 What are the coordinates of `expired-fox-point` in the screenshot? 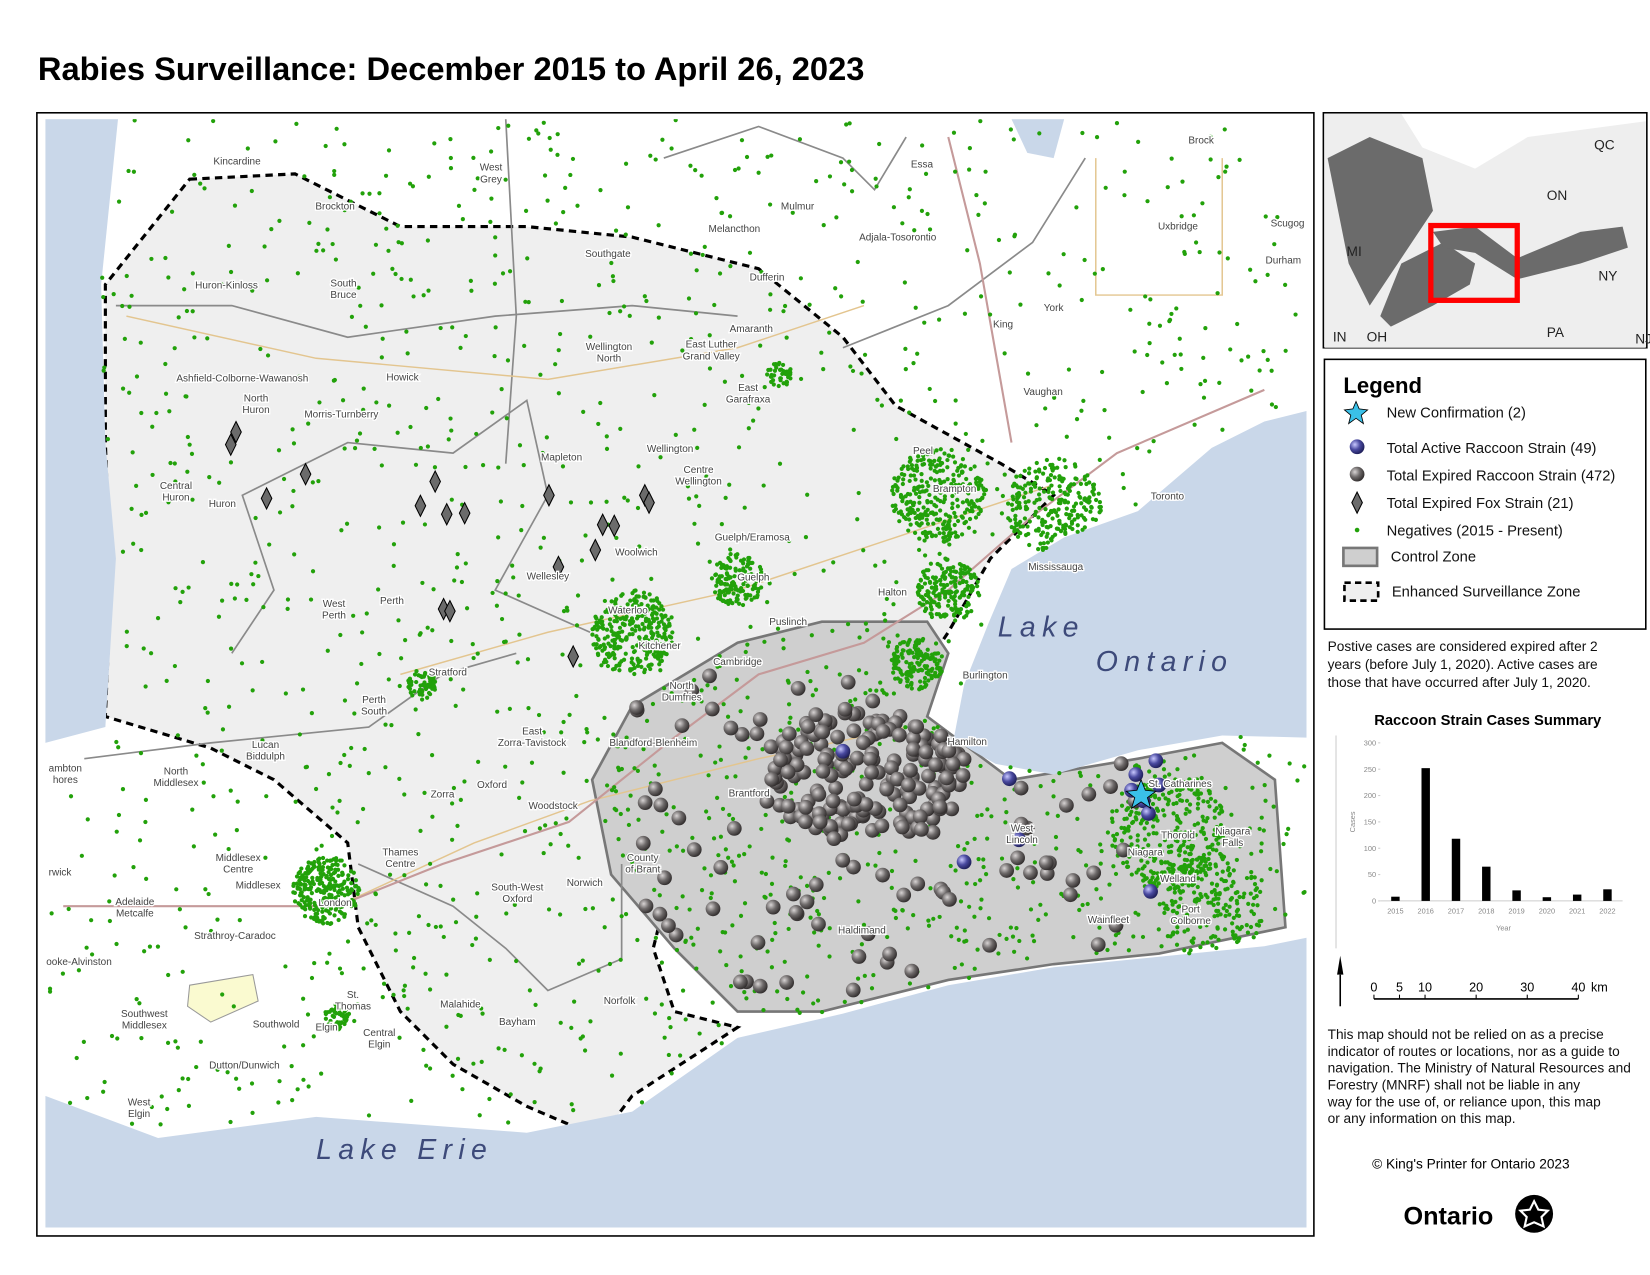 It's located at (614, 526).